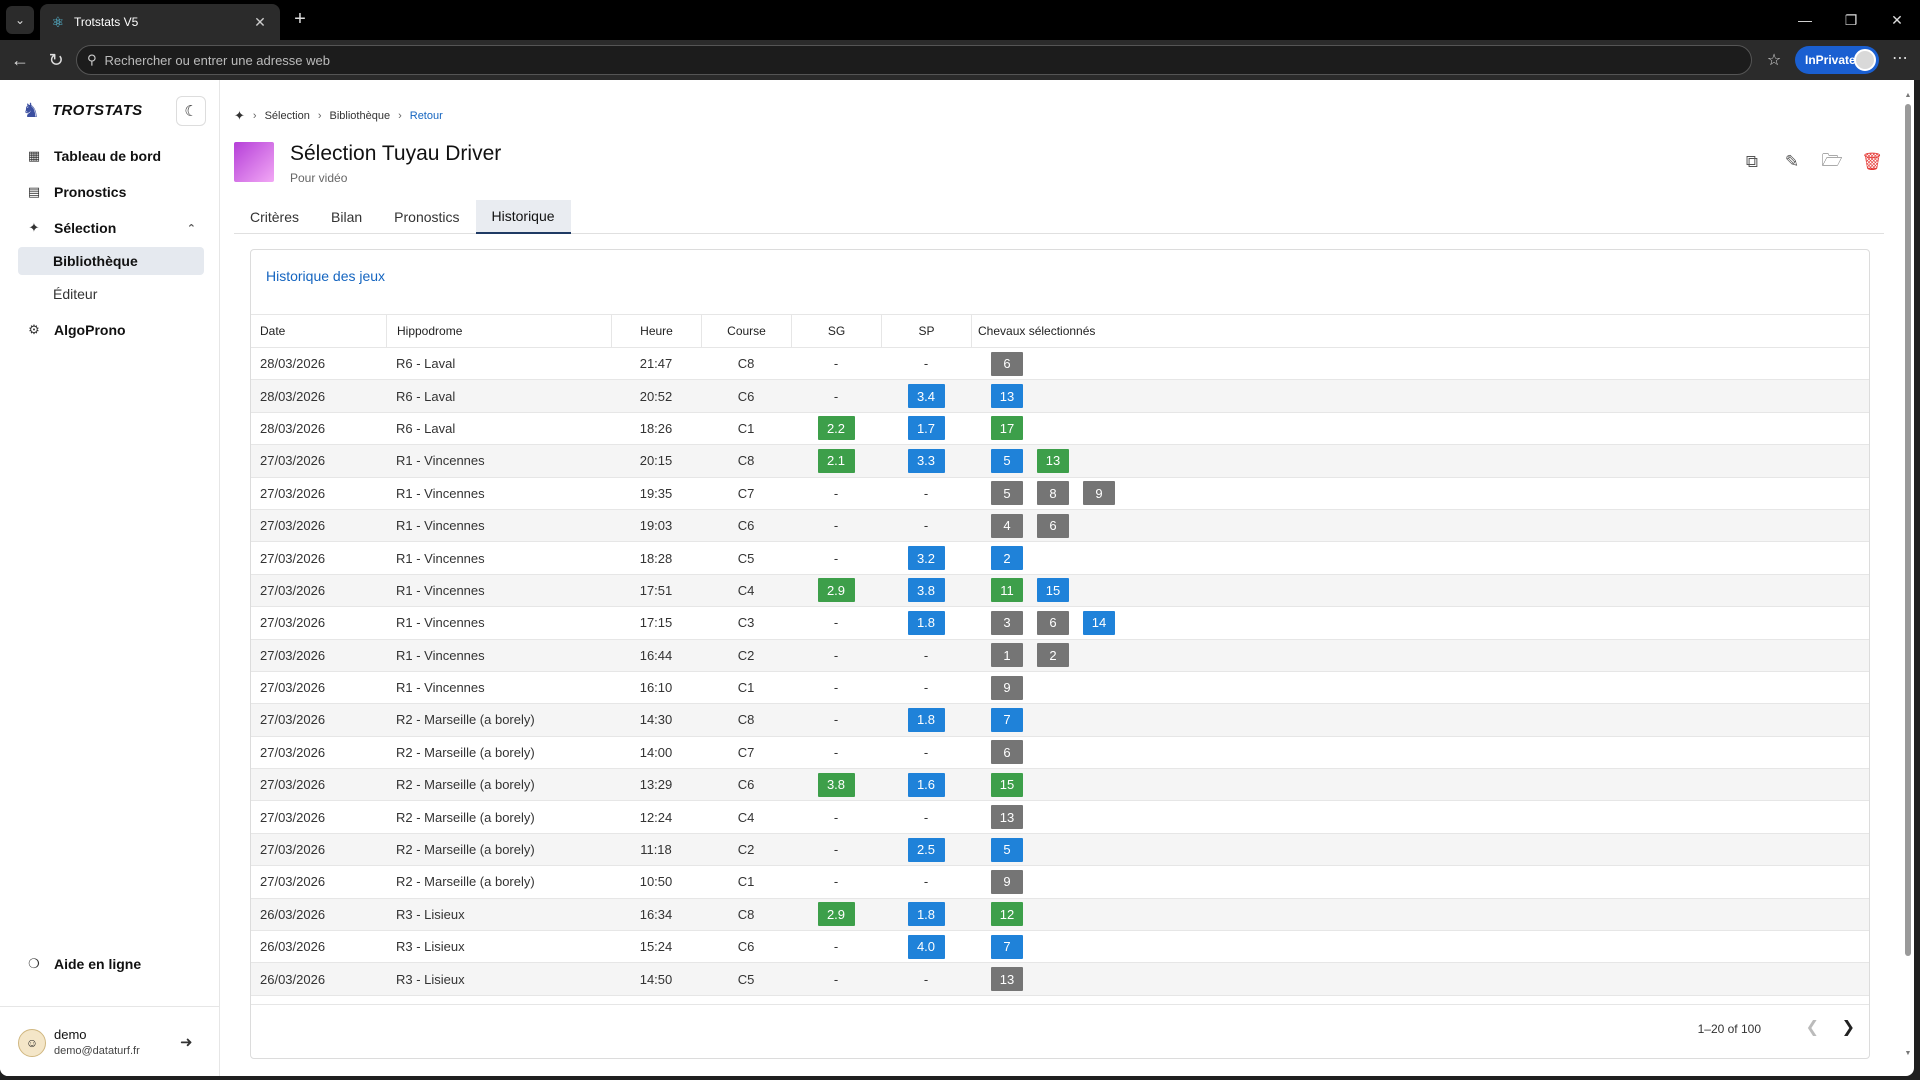 The width and height of the screenshot is (1920, 1080). Describe the element at coordinates (1908, 1053) in the screenshot. I see `scroll-down-icon: ▼` at that location.